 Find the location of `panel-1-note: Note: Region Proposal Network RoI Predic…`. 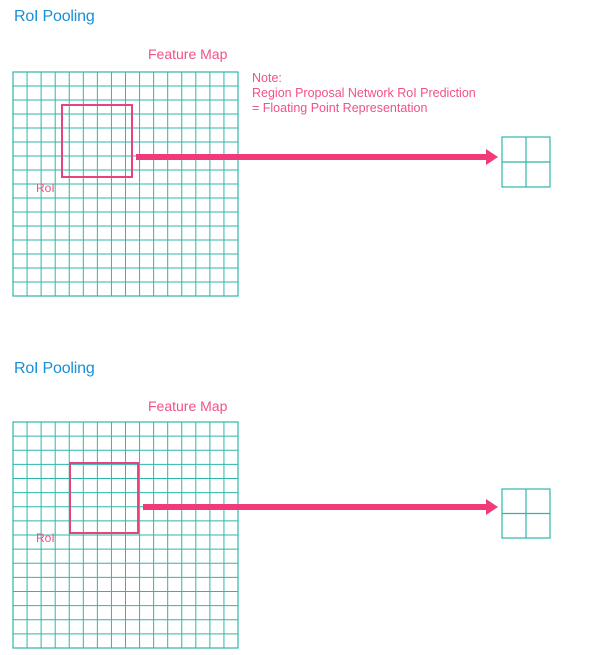

panel-1-note: Note: Region Proposal Network RoI Predic… is located at coordinates (364, 93).